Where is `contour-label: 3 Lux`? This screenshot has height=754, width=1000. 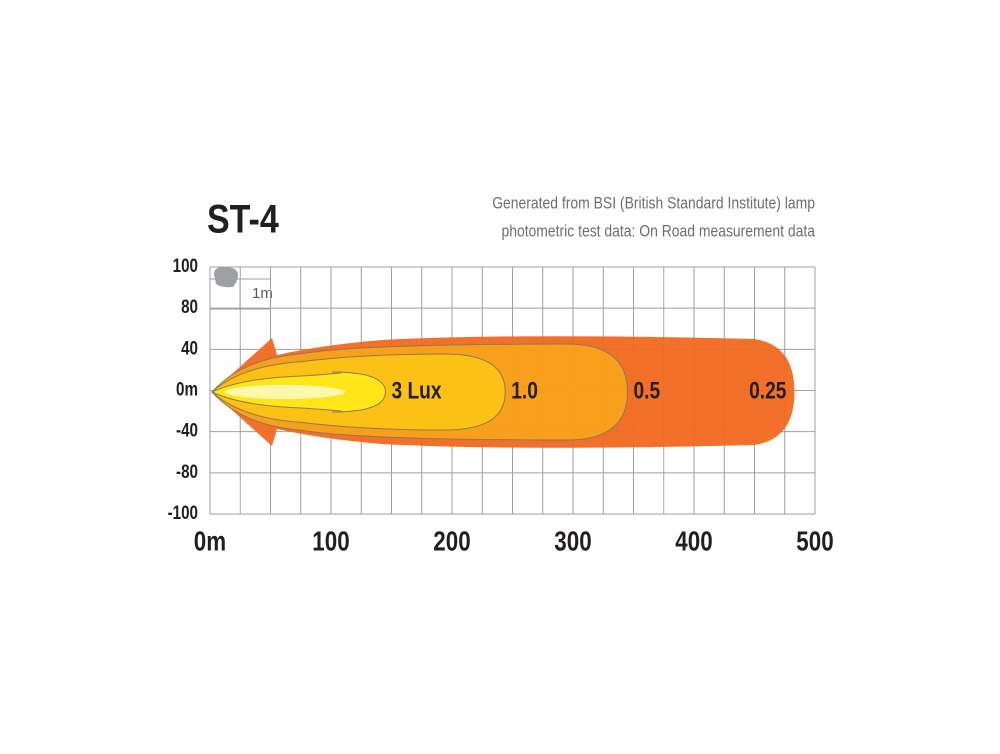 contour-label: 3 Lux is located at coordinates (416, 390).